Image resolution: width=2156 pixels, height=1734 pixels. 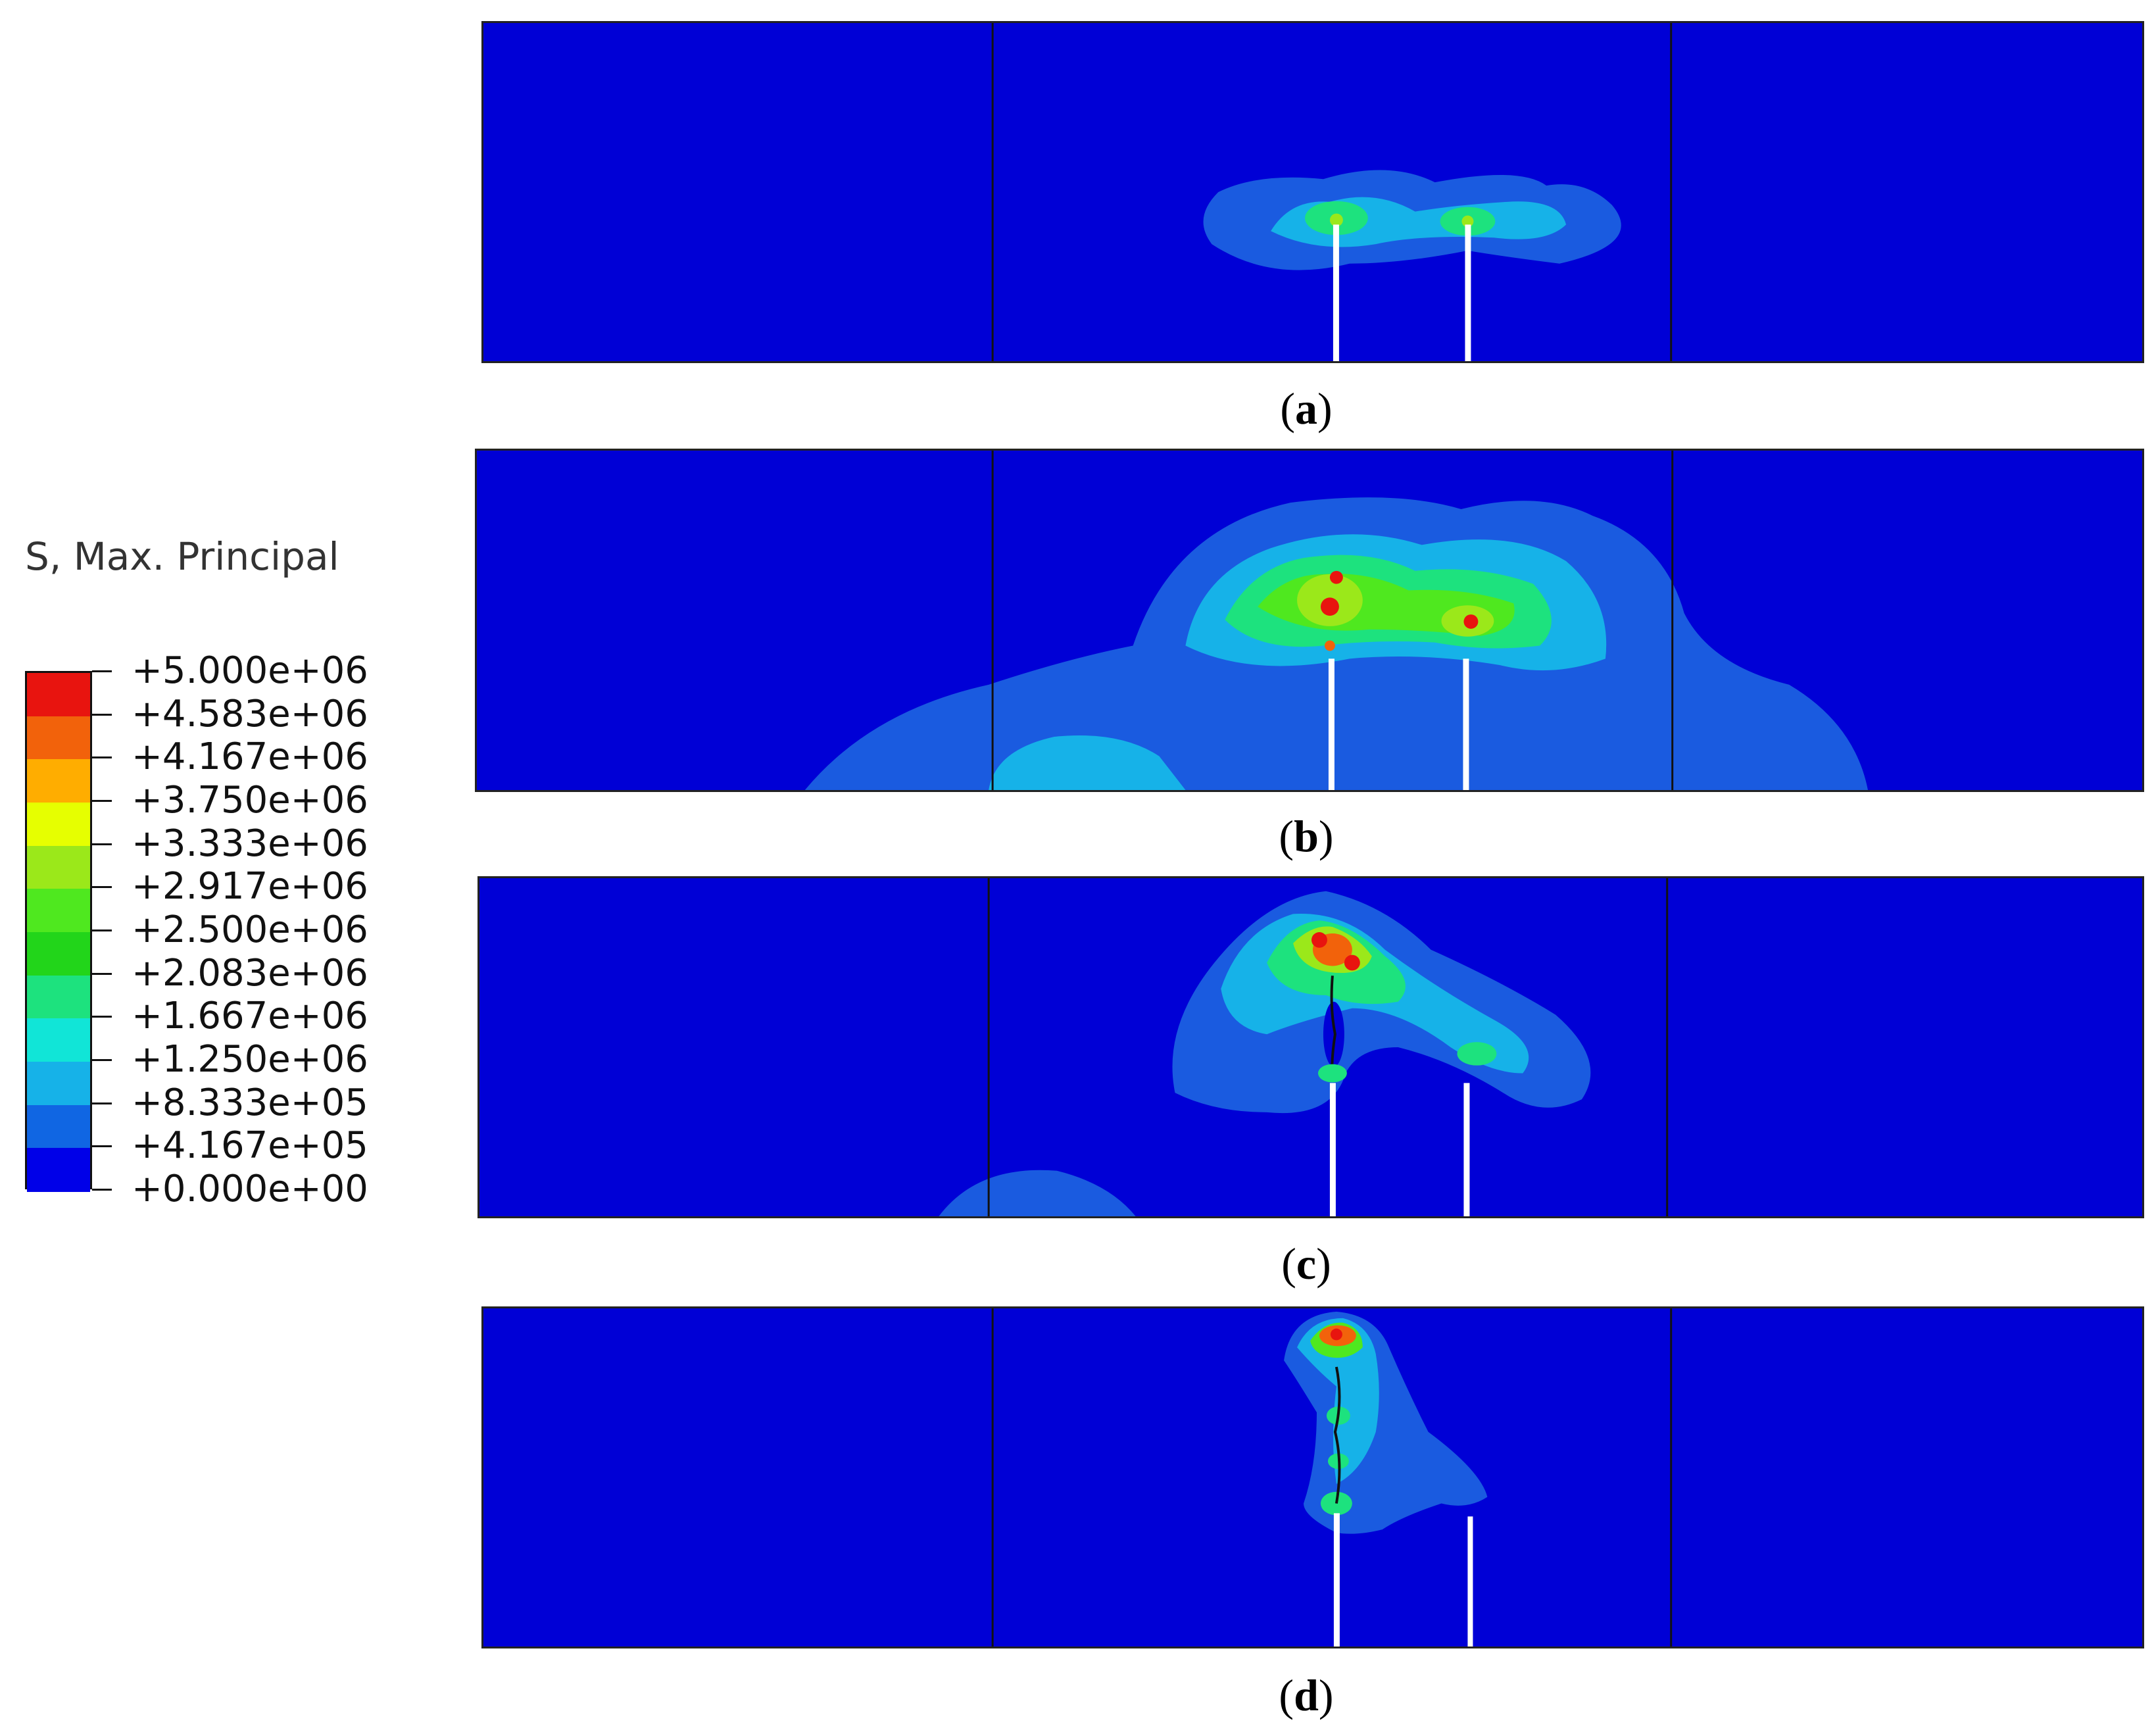 What do you see at coordinates (182, 556) in the screenshot?
I see `legend-title: S, Max. Principal` at bounding box center [182, 556].